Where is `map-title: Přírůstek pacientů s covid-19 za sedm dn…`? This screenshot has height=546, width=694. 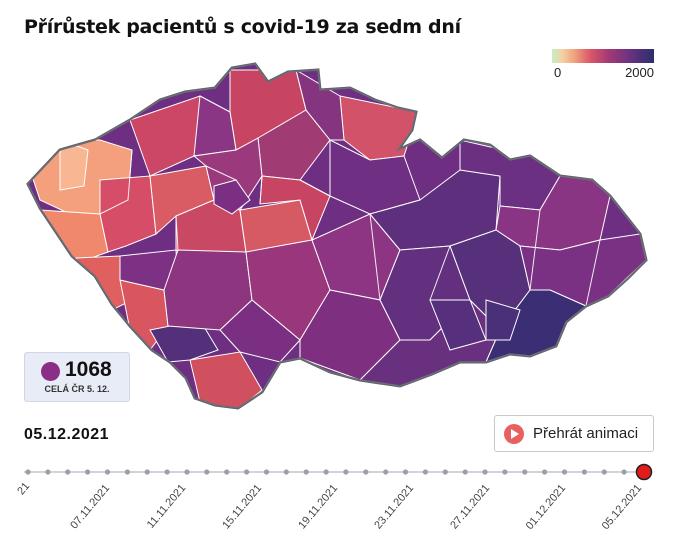
map-title: Přírůstek pacientů s covid-19 za sedm dn… is located at coordinates (242, 27).